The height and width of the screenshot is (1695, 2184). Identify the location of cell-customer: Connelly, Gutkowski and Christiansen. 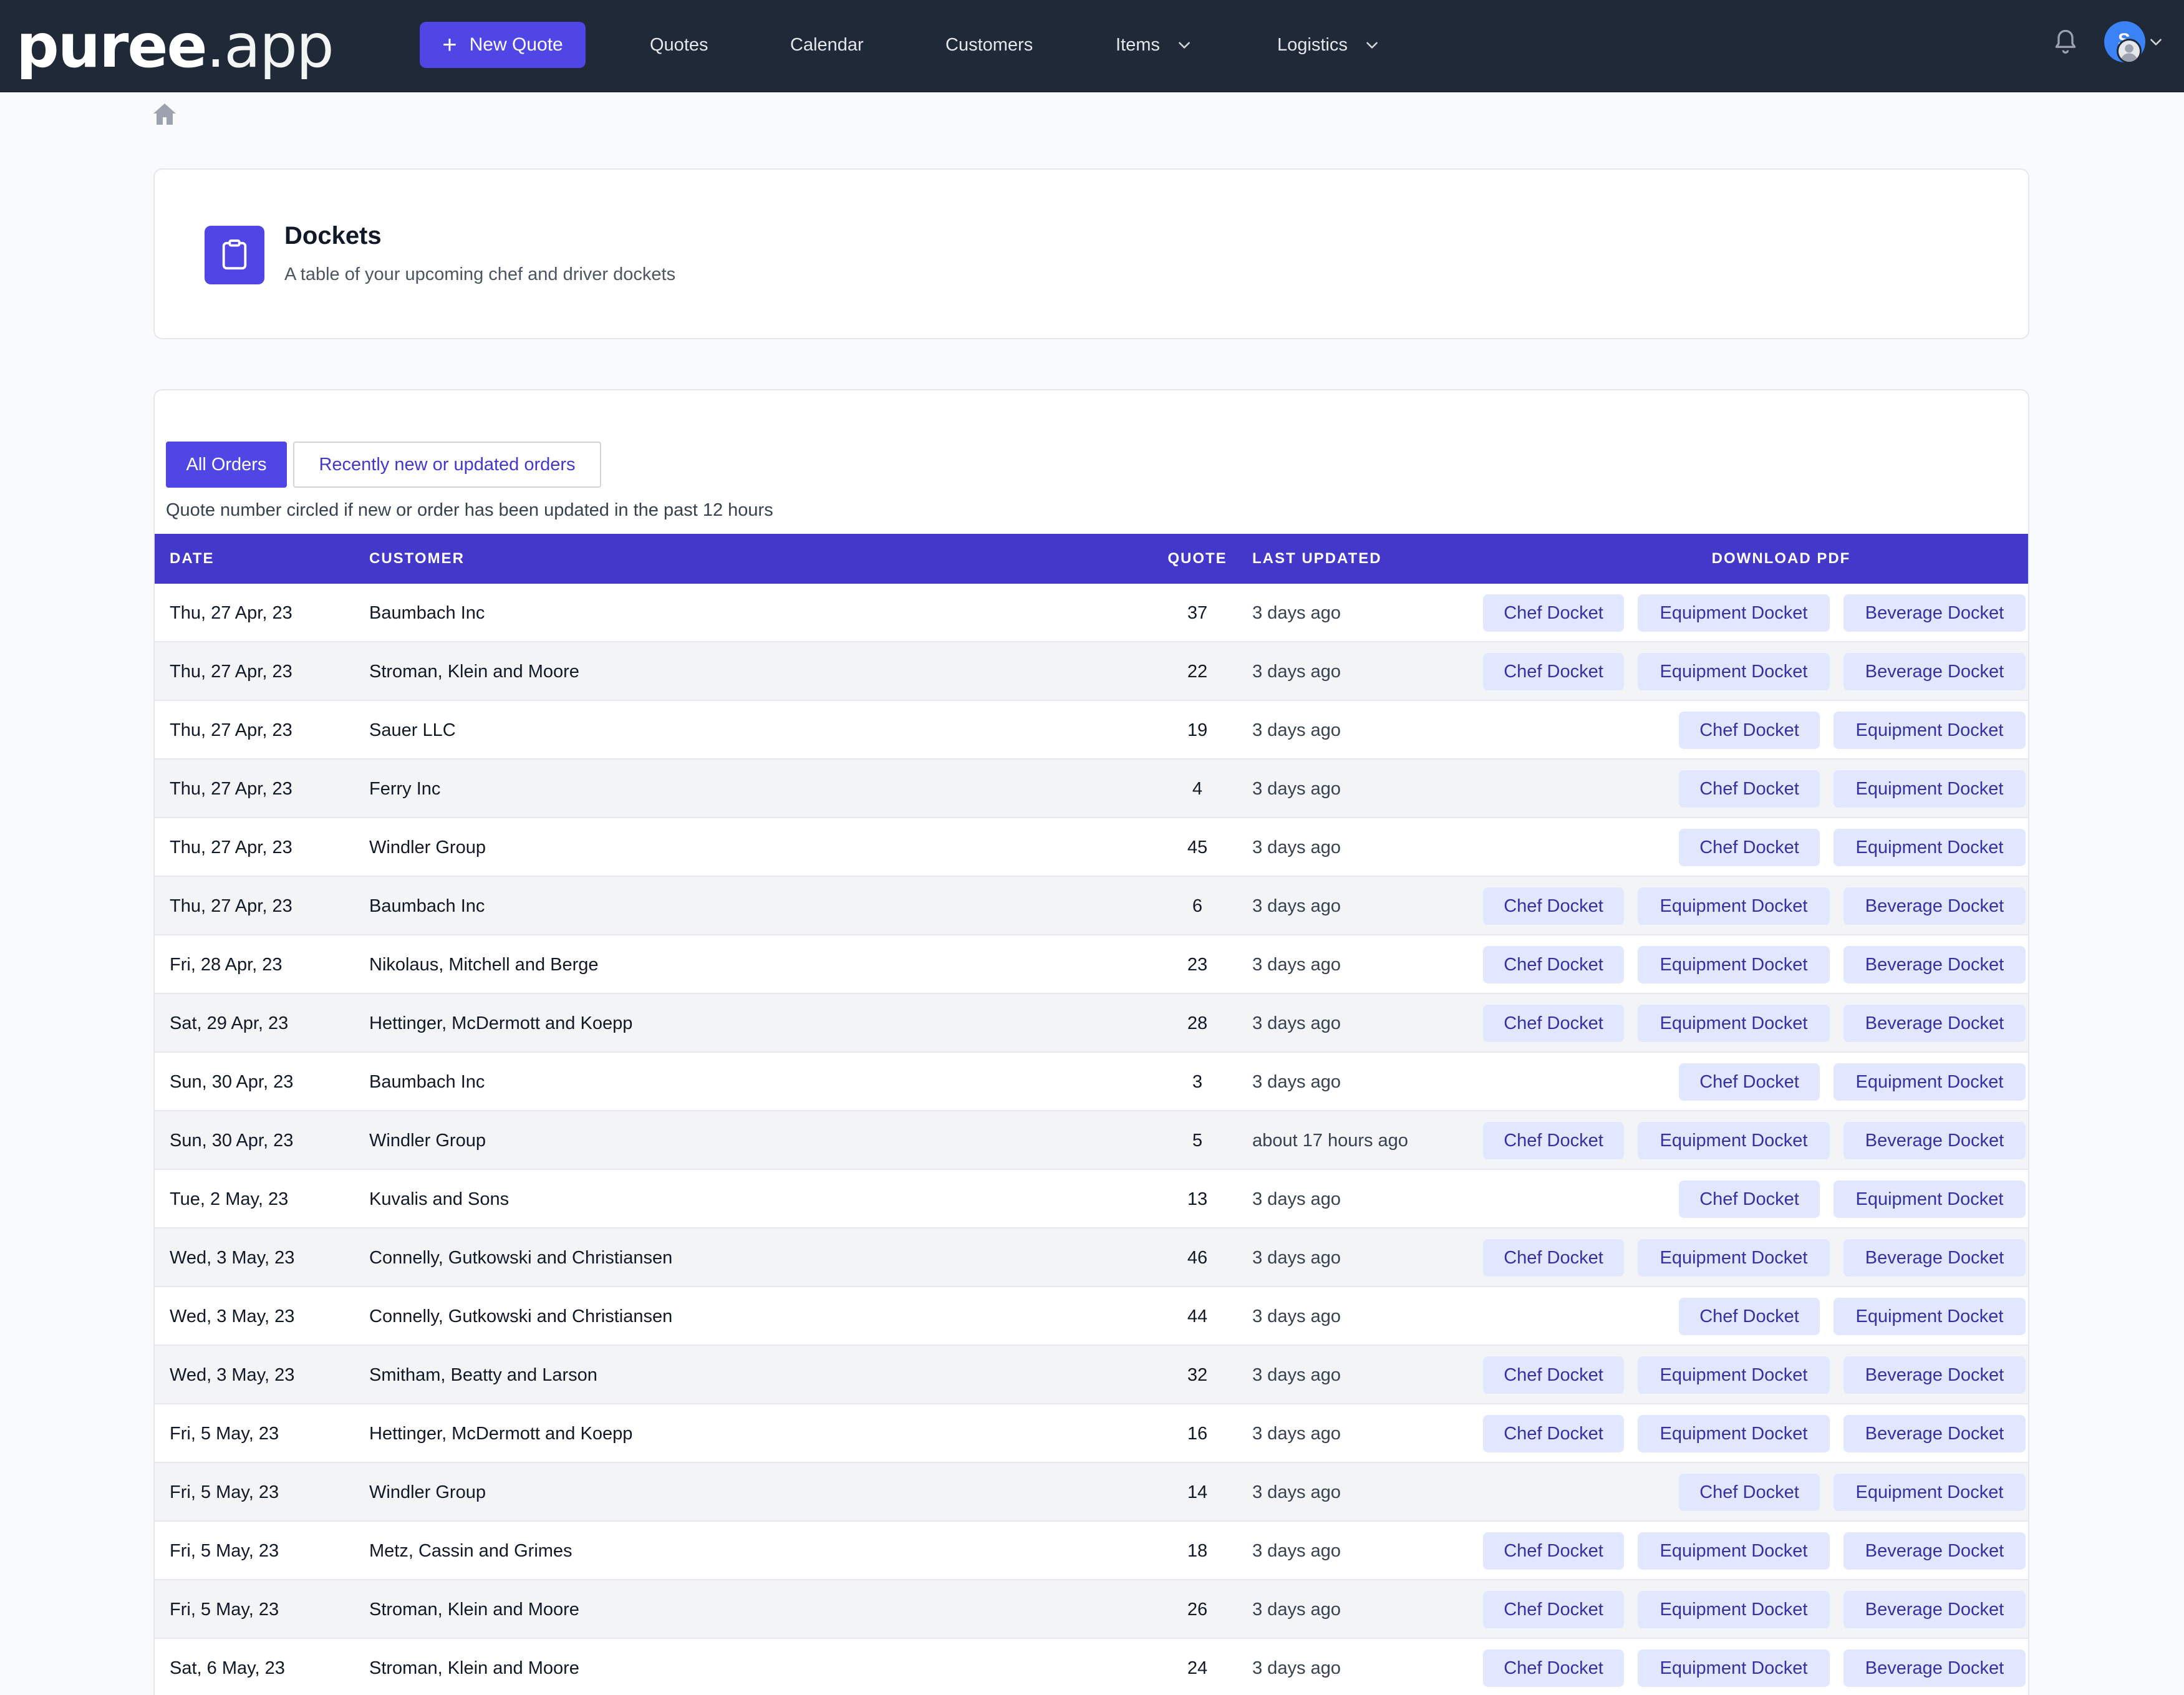
(521, 1316).